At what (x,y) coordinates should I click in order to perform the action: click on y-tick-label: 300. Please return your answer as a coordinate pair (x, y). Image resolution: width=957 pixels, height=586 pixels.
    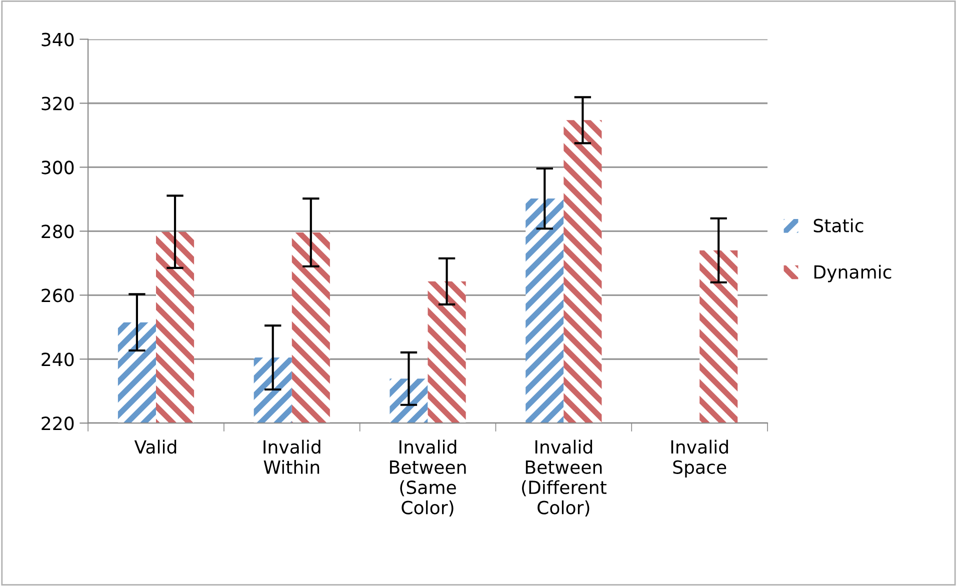
    Looking at the image, I should click on (58, 167).